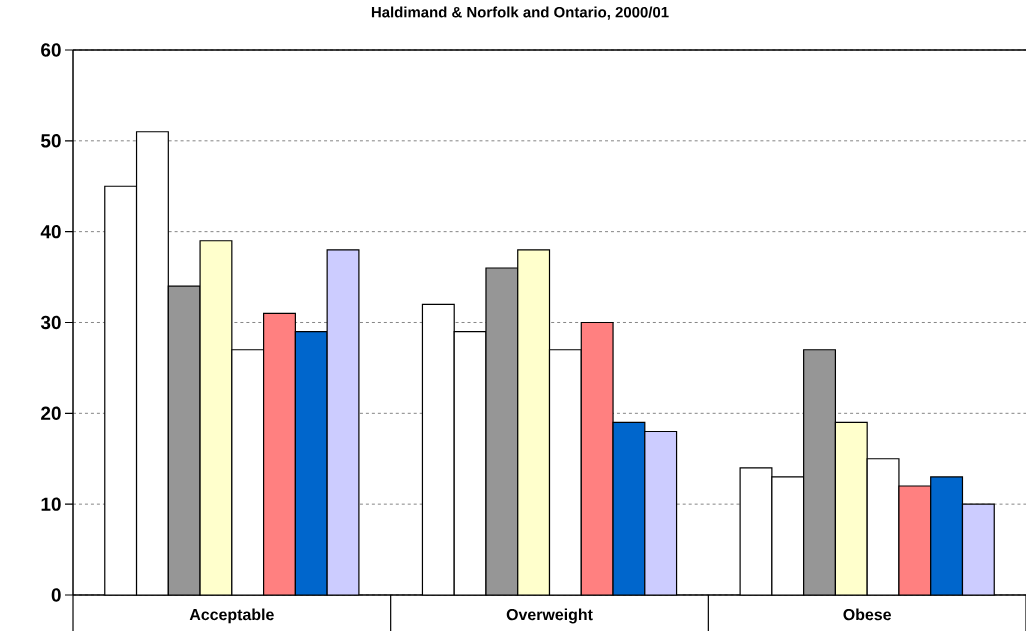 Image resolution: width=1026 pixels, height=631 pixels. What do you see at coordinates (520, 13) in the screenshot?
I see `chart-title: Haldimand & Norfolk and Ontario, 2000/01` at bounding box center [520, 13].